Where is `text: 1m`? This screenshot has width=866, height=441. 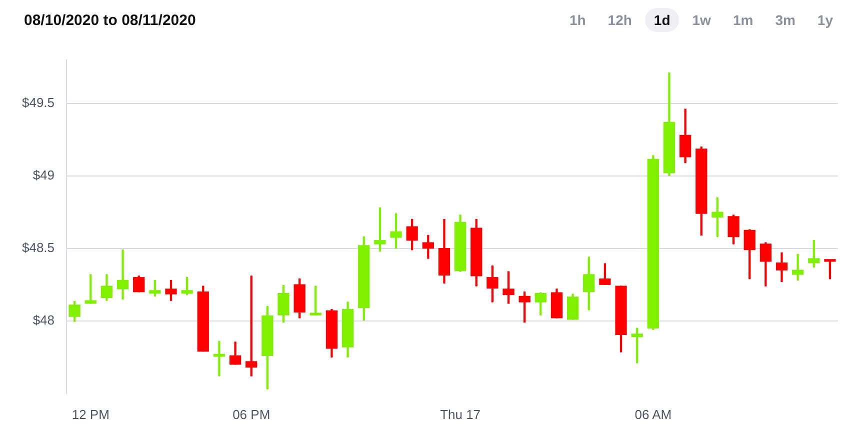 text: 1m is located at coordinates (743, 20).